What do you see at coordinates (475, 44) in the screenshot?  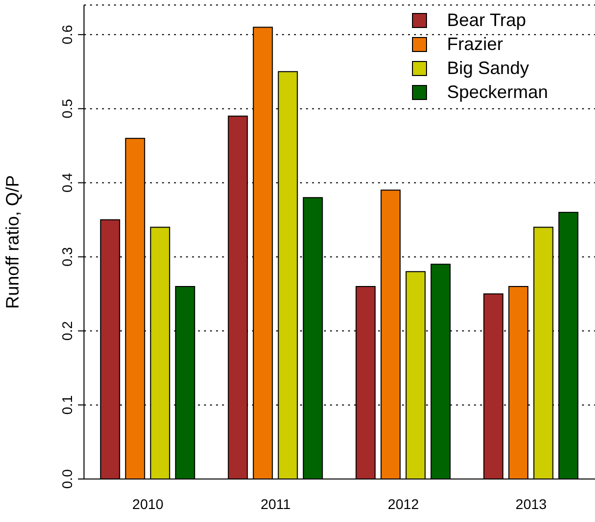 I see `legend-label: Frazier` at bounding box center [475, 44].